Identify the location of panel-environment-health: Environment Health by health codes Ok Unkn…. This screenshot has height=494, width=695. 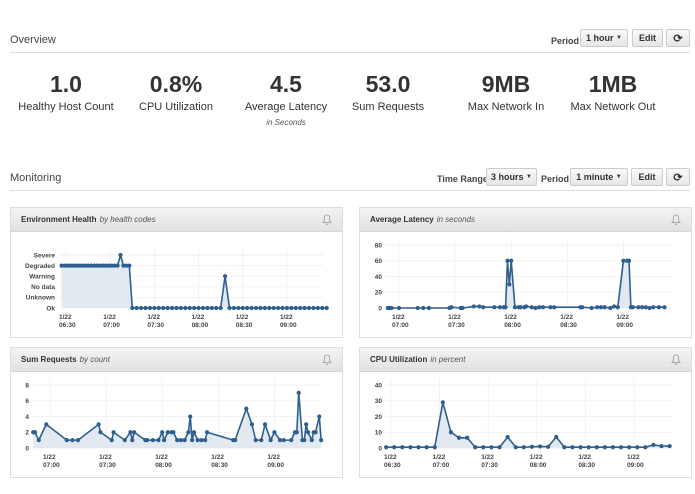
(176, 272).